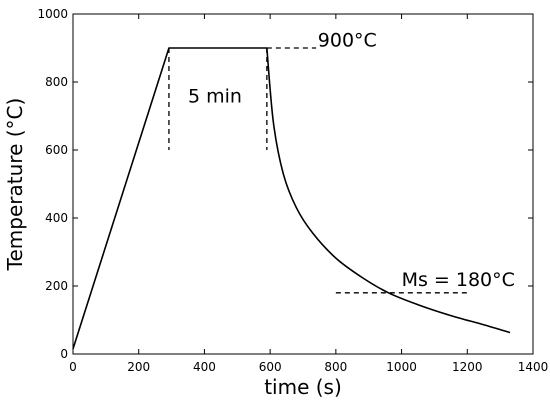 The height and width of the screenshot is (406, 550). Describe the element at coordinates (401, 367) in the screenshot. I see `x-tick-label: 1000` at that location.